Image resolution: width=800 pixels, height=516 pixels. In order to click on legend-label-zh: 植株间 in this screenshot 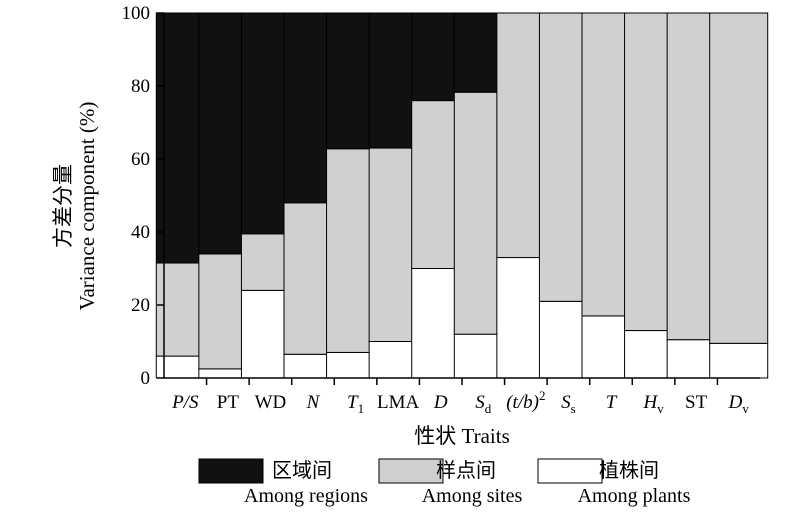, I will do `click(629, 470)`.